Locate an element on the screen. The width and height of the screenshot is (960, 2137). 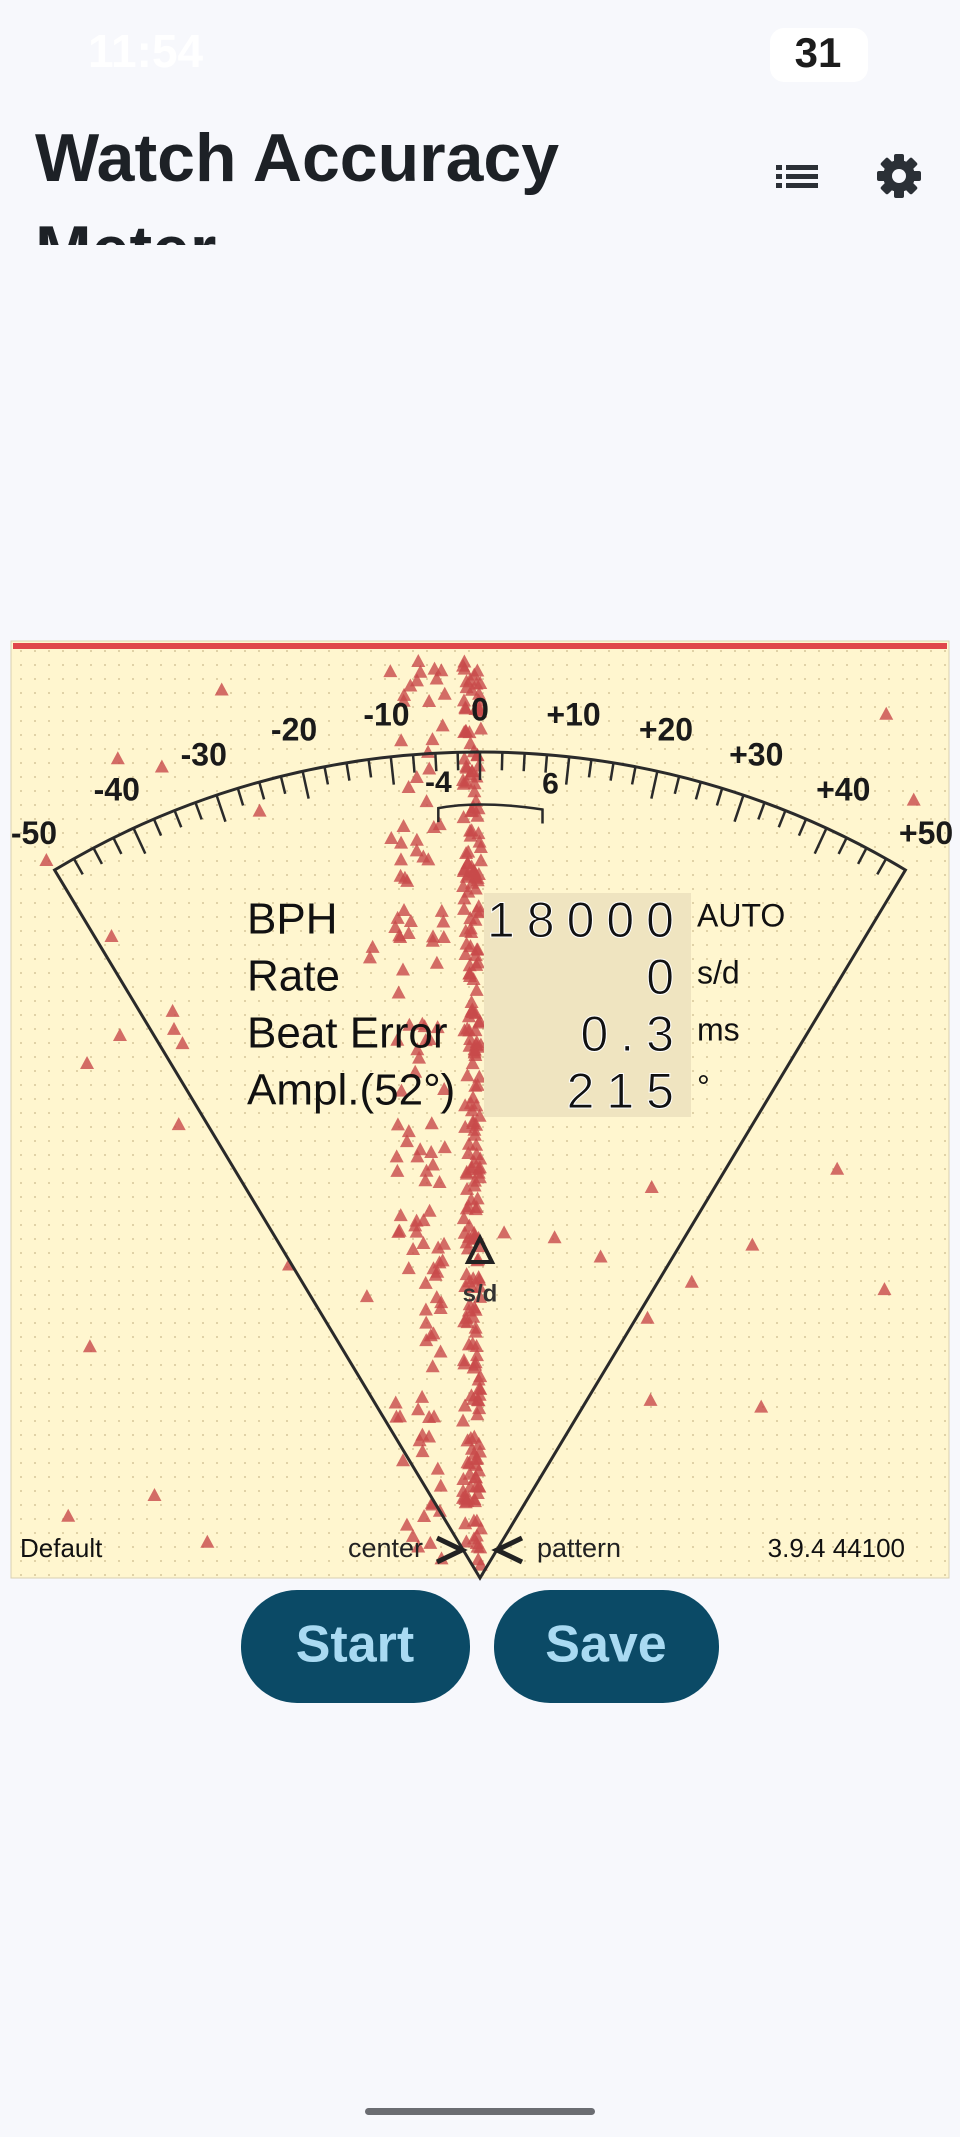
pattern-label: pattern is located at coordinates (579, 1548).